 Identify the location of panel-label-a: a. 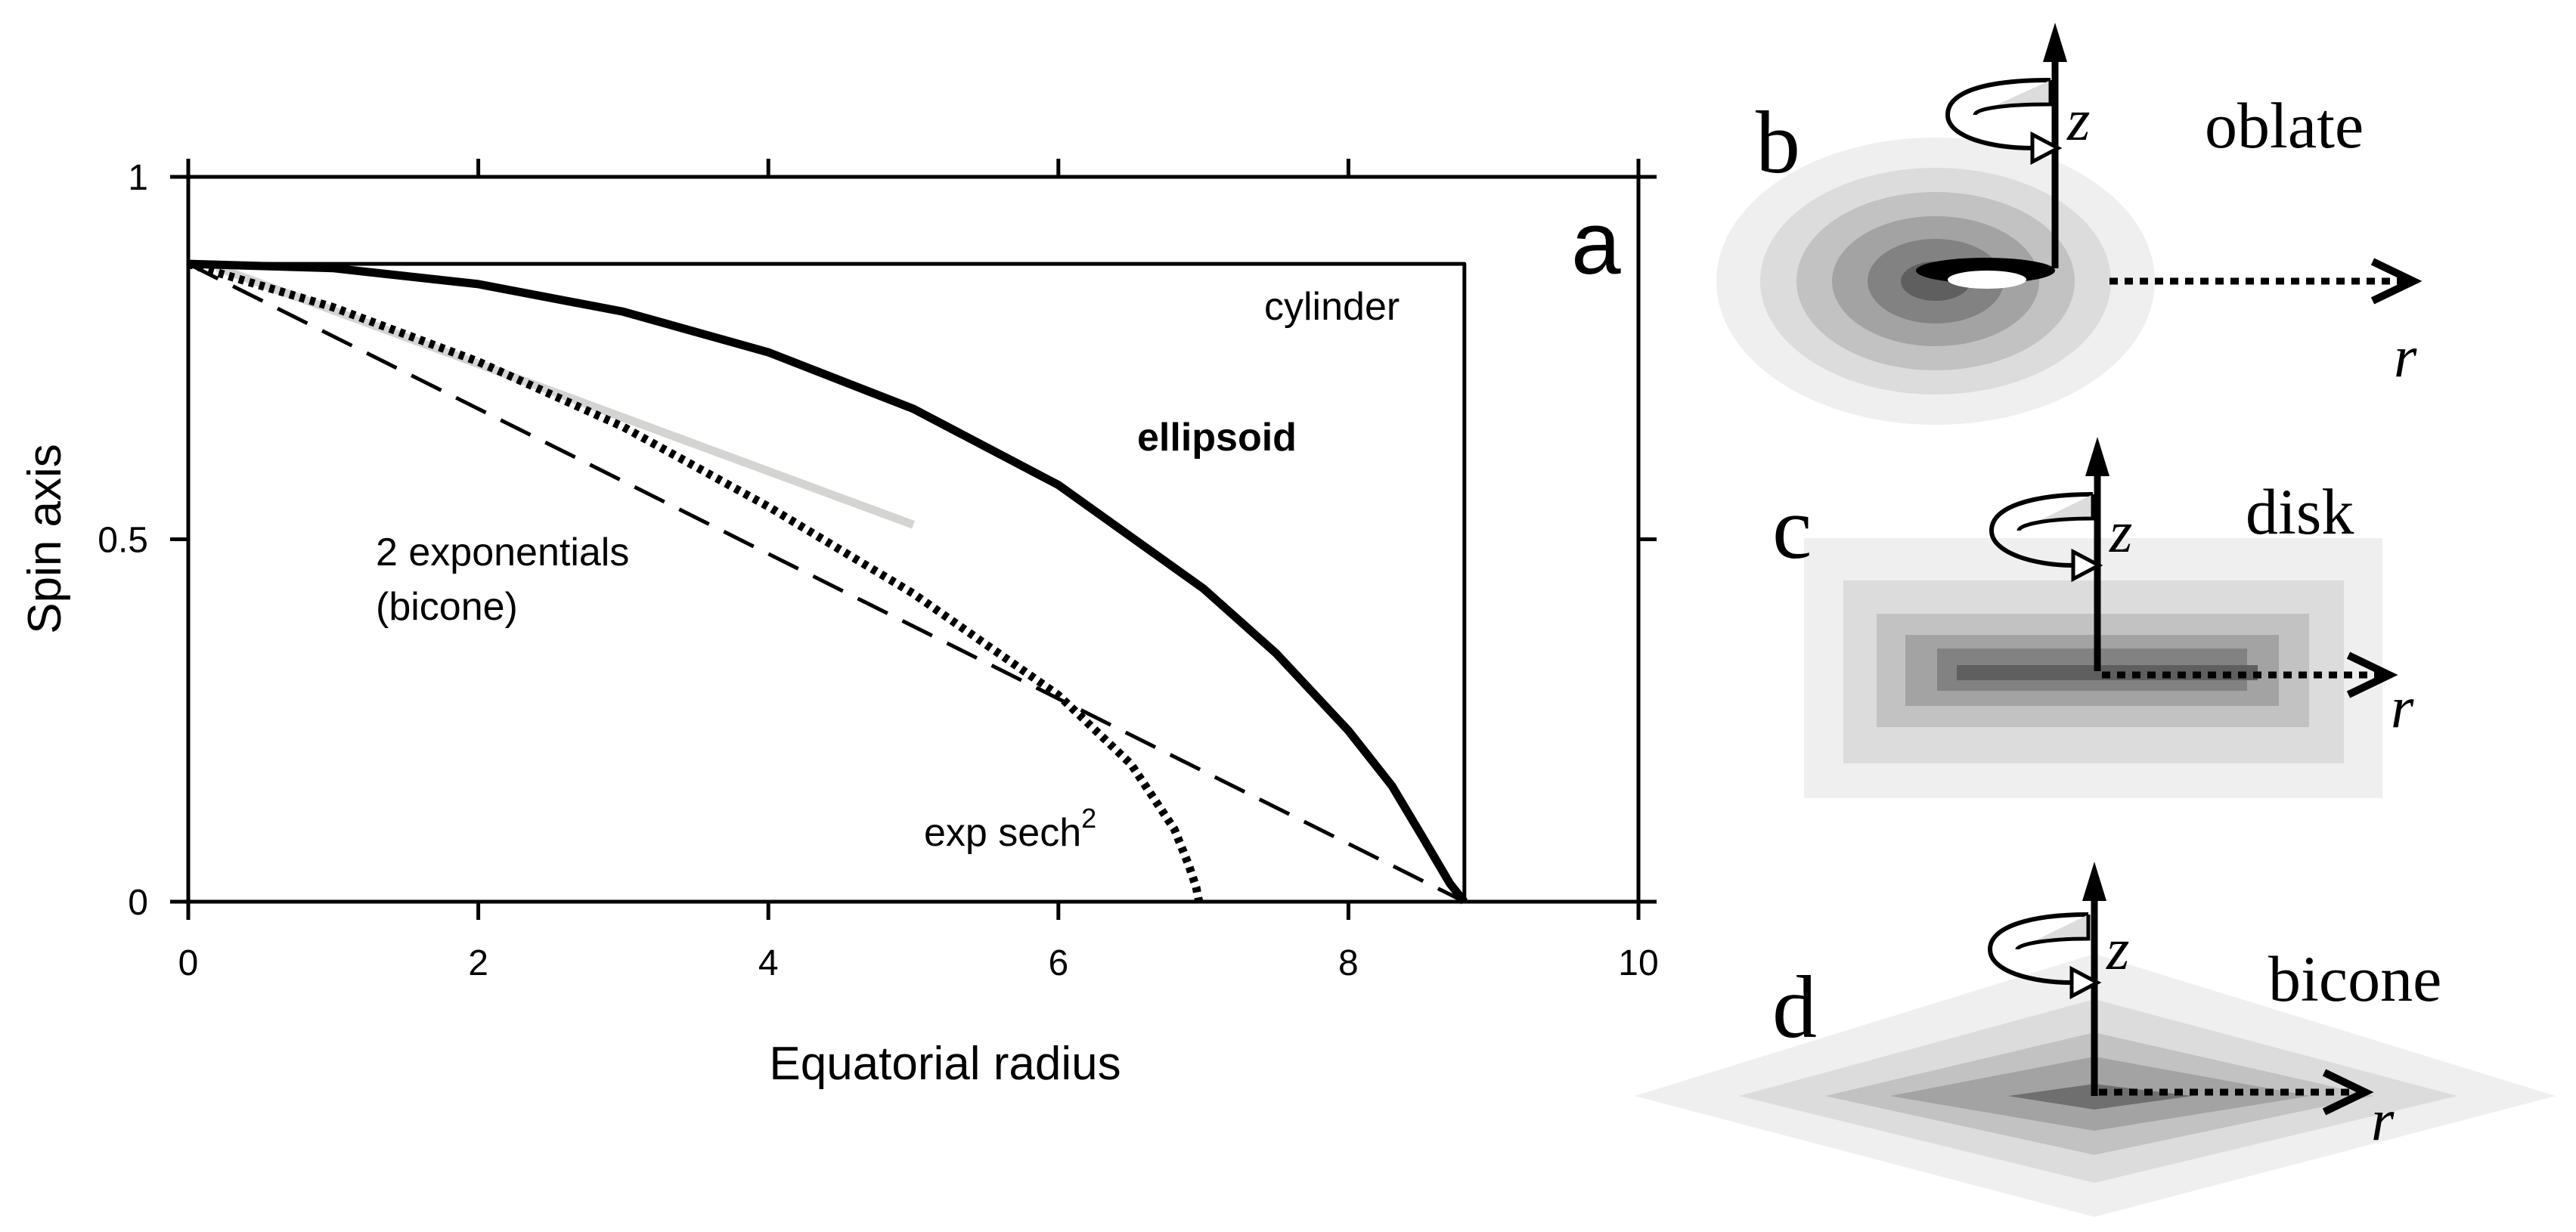
(1596, 243).